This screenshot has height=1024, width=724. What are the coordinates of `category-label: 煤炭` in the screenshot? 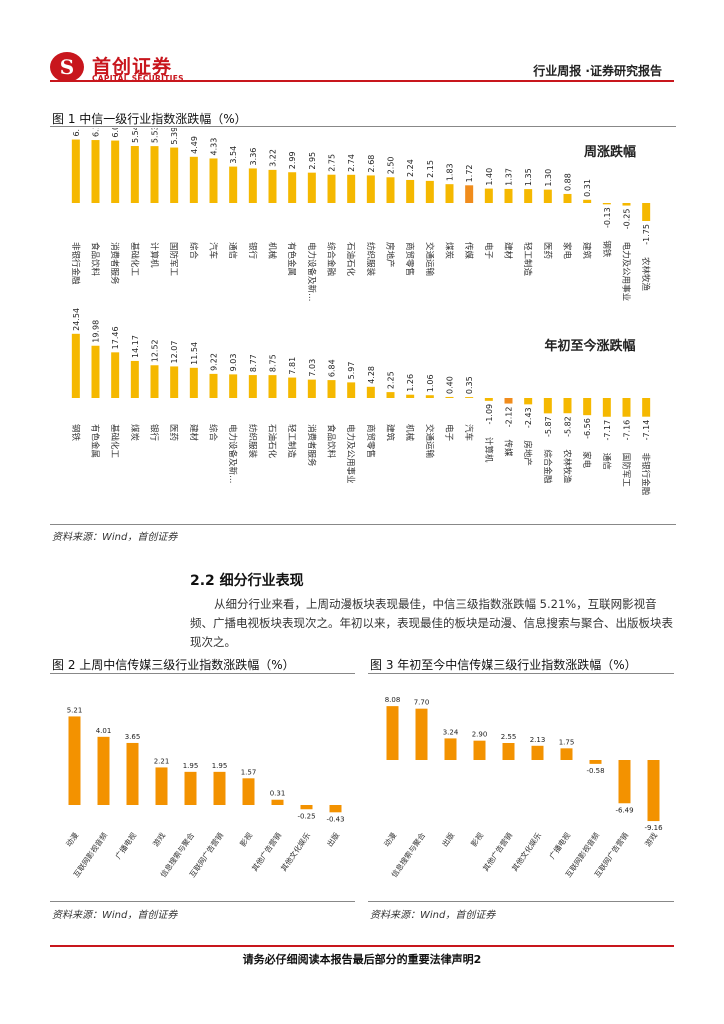 It's located at (134, 433).